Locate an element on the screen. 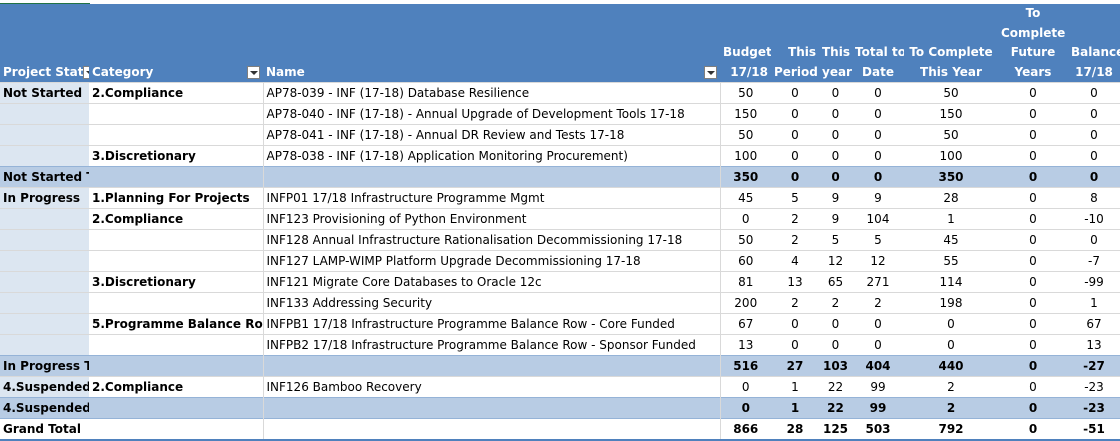  total-to-date-cell: 271 is located at coordinates (878, 282).